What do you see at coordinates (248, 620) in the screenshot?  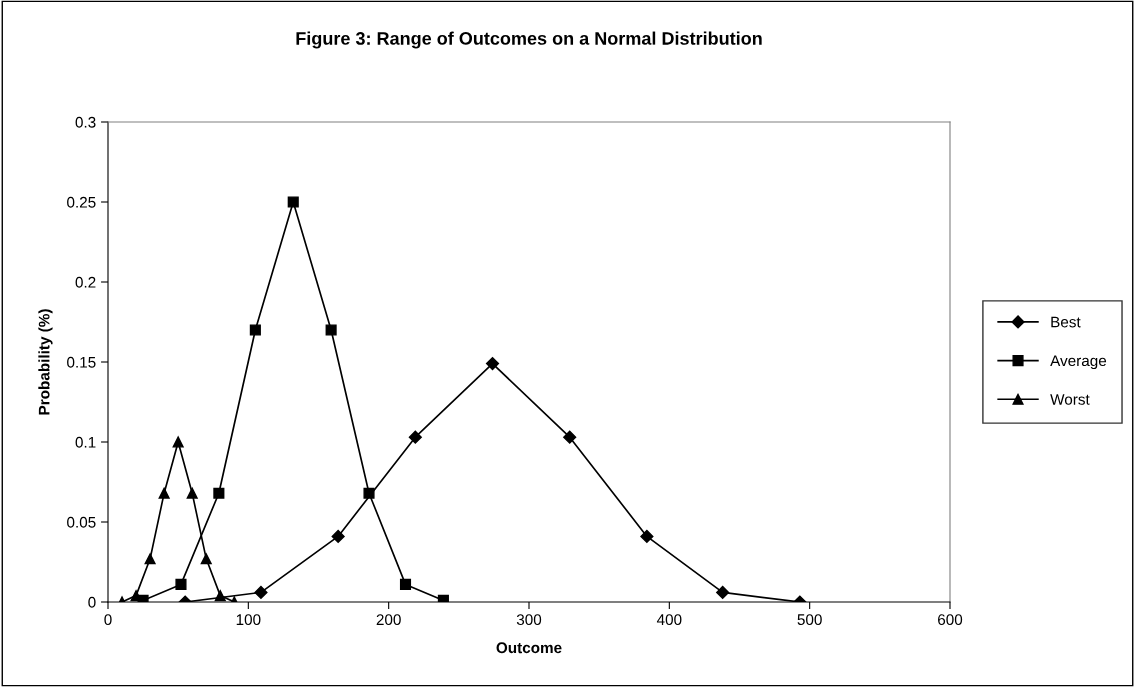 I see `x-tick-label: 100` at bounding box center [248, 620].